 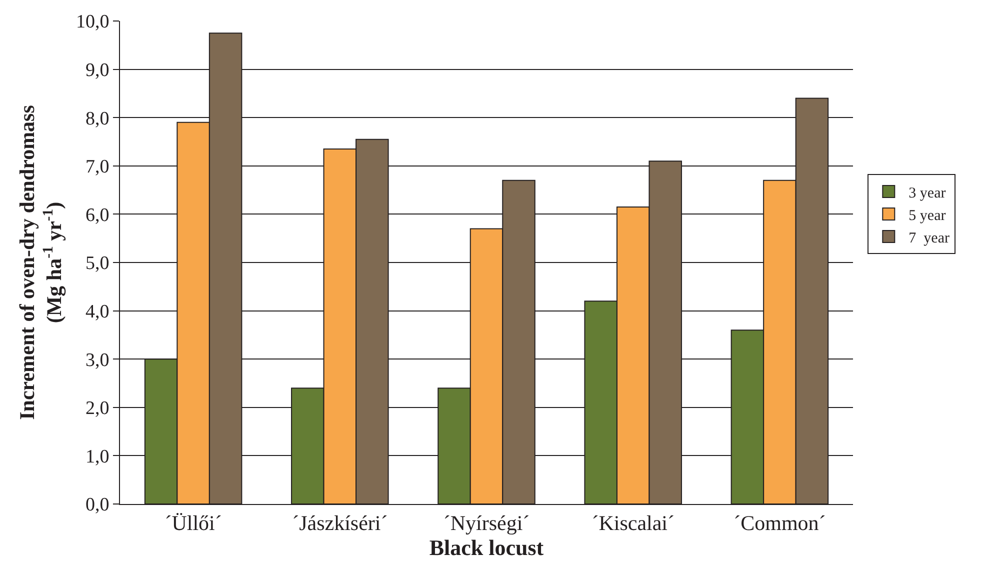 What do you see at coordinates (97, 263) in the screenshot?
I see `y-tick-label: 5,0` at bounding box center [97, 263].